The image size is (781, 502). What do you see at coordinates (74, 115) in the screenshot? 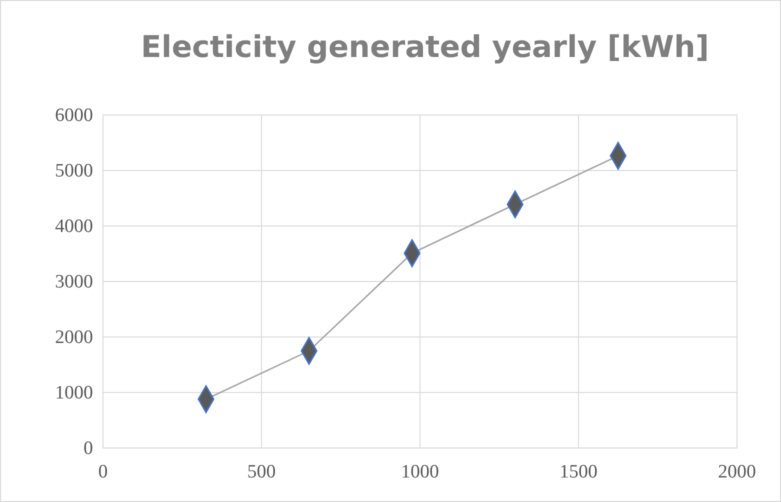
I see `y-tick-label: 6000` at bounding box center [74, 115].